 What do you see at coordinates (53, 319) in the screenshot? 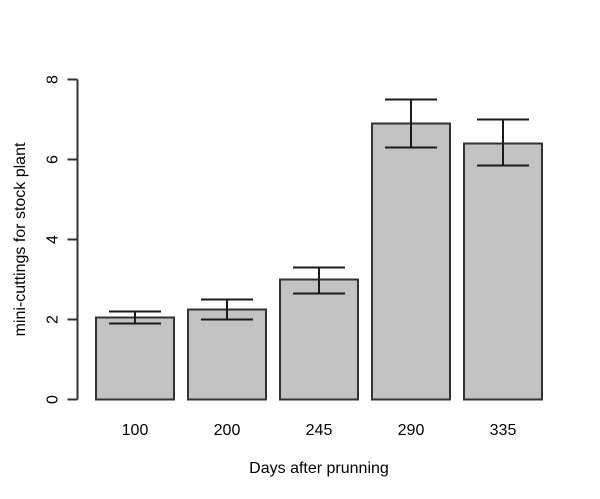
I see `y-axis-tick-label: 2` at bounding box center [53, 319].